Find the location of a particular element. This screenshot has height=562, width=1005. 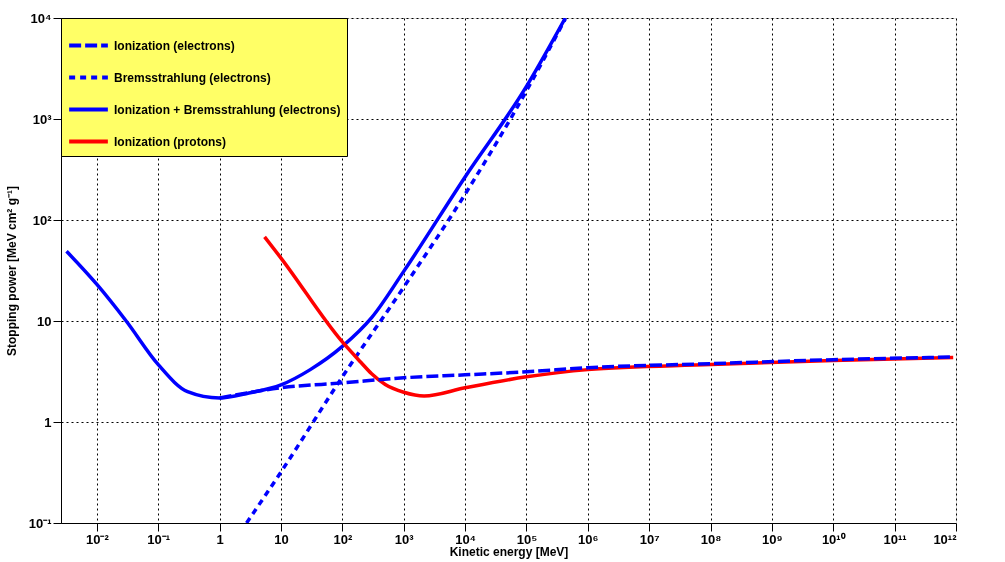

x-tick-label: 10³ is located at coordinates (404, 539).